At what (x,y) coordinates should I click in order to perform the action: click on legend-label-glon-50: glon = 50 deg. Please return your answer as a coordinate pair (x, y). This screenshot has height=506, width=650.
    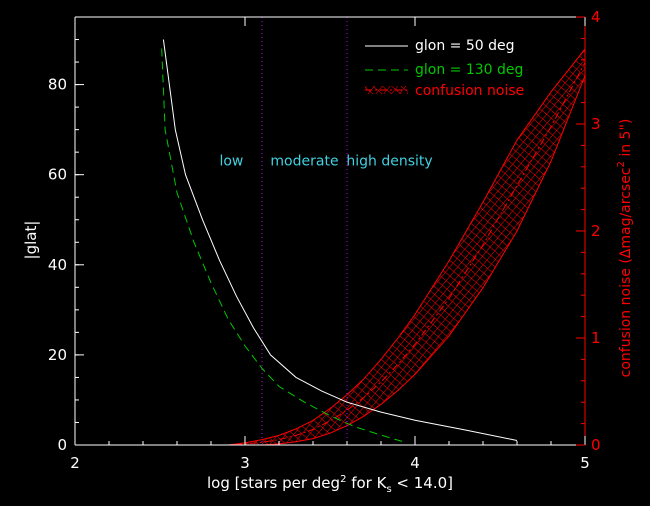
    Looking at the image, I should click on (465, 46).